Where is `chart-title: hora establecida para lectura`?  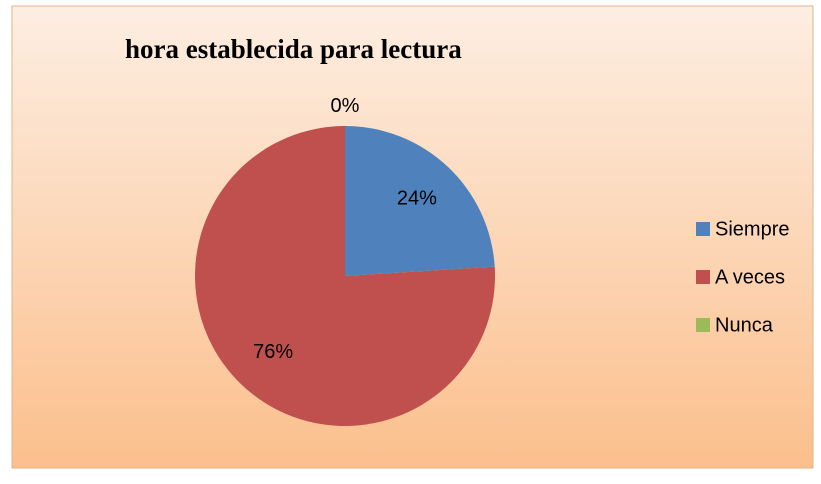 chart-title: hora establecida para lectura is located at coordinates (293, 49).